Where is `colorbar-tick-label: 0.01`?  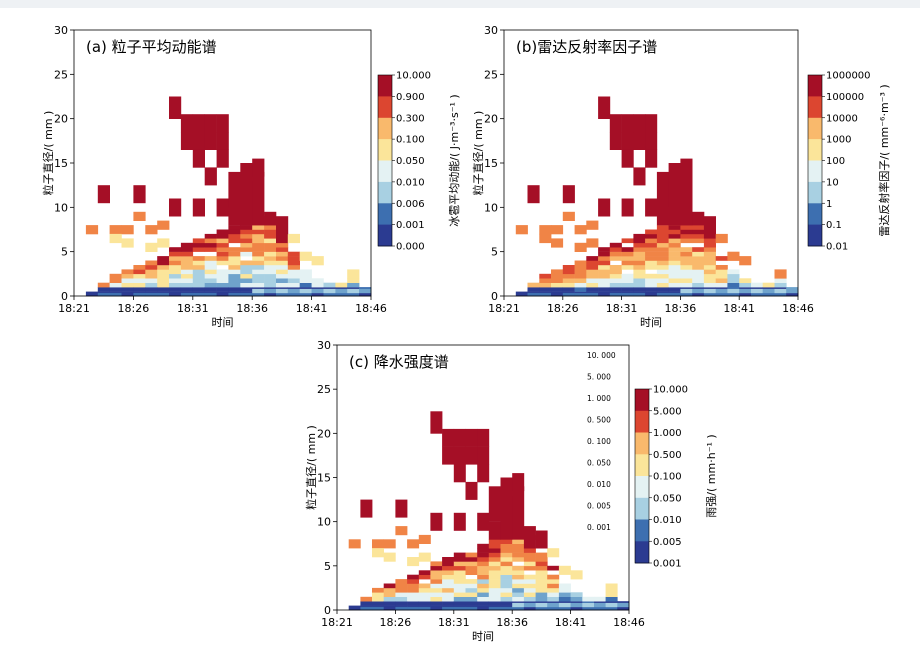
colorbar-tick-label: 0.01 is located at coordinates (837, 247).